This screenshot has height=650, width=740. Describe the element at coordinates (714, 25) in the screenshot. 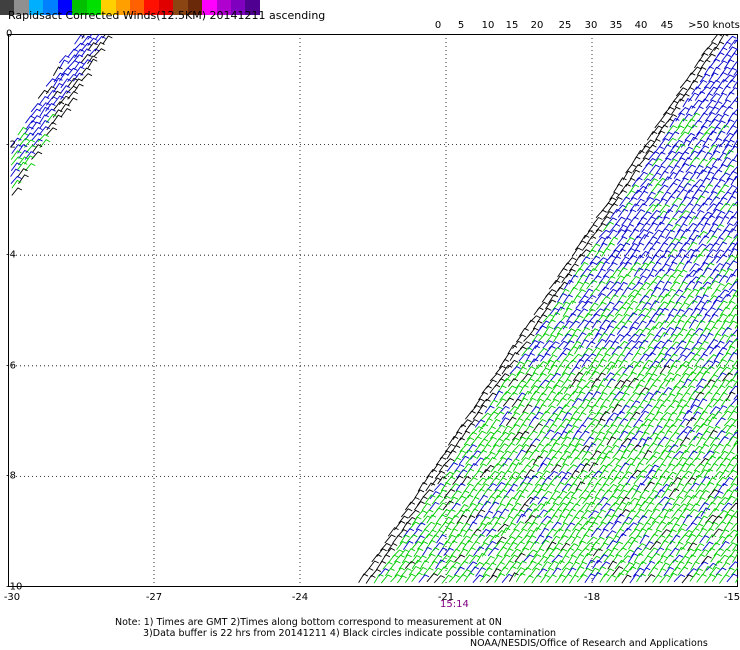

I see `legend-label: >50 knots` at that location.